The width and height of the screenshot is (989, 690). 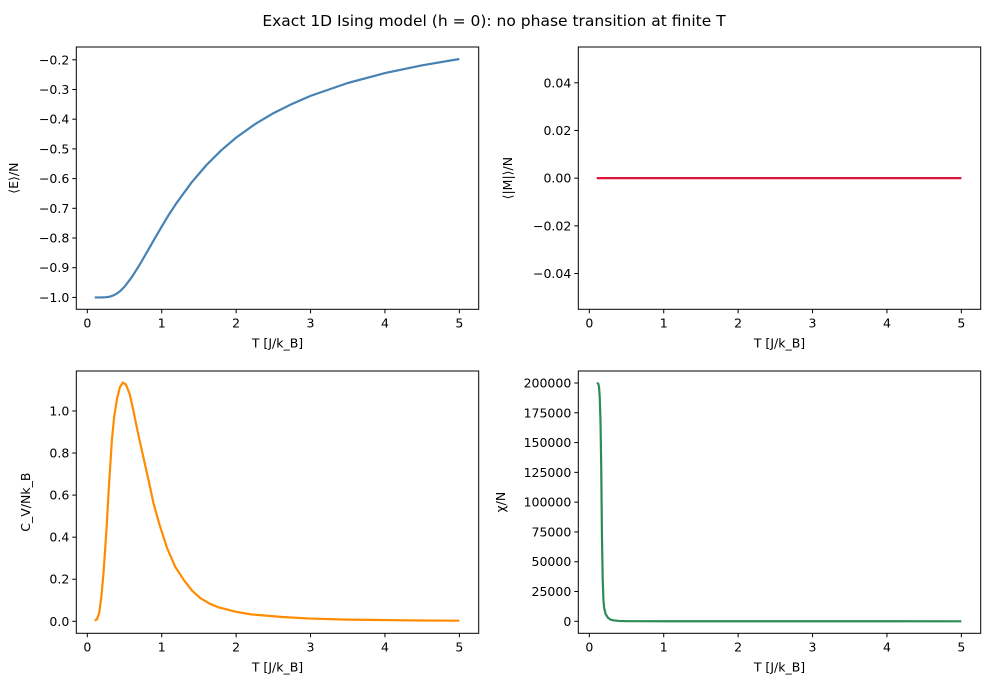 What do you see at coordinates (548, 442) in the screenshot?
I see `y-tick-label: 150000` at bounding box center [548, 442].